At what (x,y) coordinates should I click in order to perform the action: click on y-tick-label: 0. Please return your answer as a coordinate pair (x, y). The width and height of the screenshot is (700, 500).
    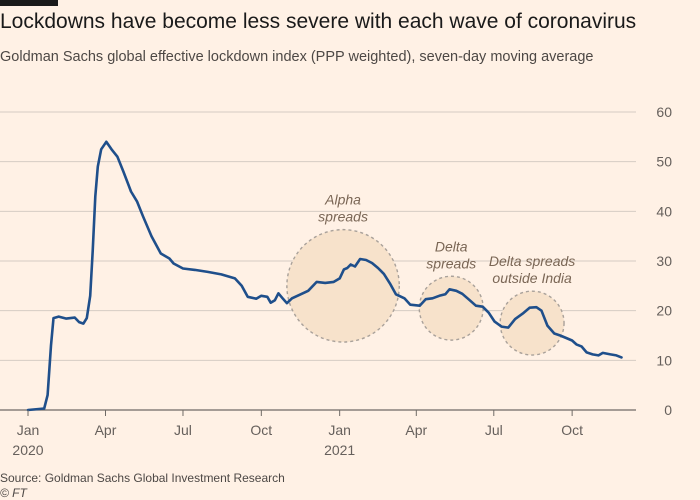
    Looking at the image, I should click on (668, 410).